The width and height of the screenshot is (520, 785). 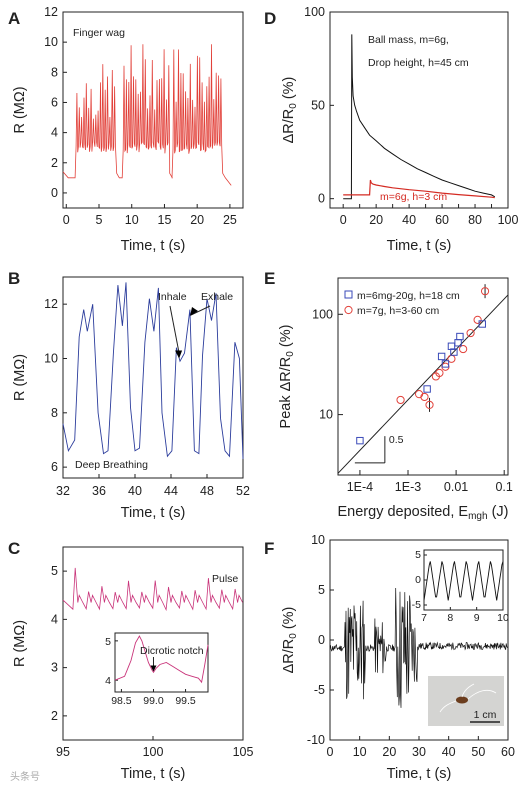 I want to click on inset-y-tick-label: 4, so click(x=108, y=681).